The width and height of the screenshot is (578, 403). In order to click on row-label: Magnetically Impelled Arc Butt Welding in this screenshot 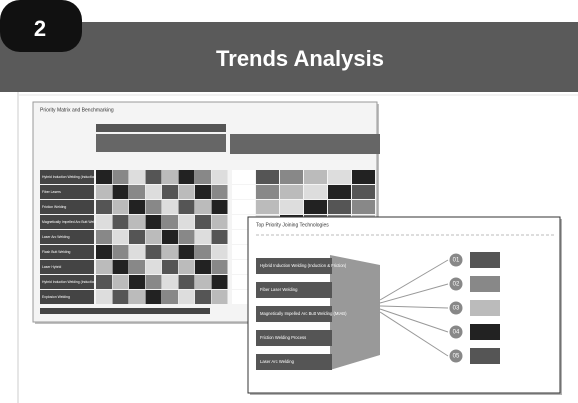, I will do `click(71, 222)`.